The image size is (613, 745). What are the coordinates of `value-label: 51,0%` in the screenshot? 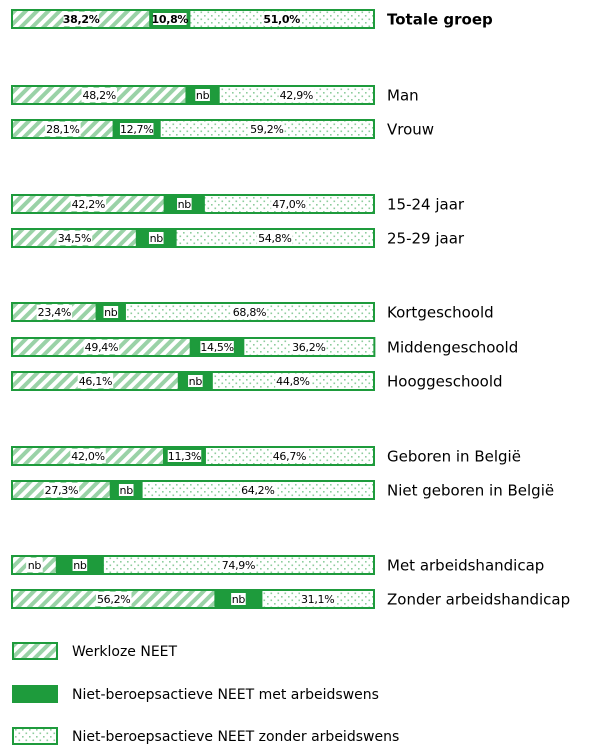 It's located at (281, 19).